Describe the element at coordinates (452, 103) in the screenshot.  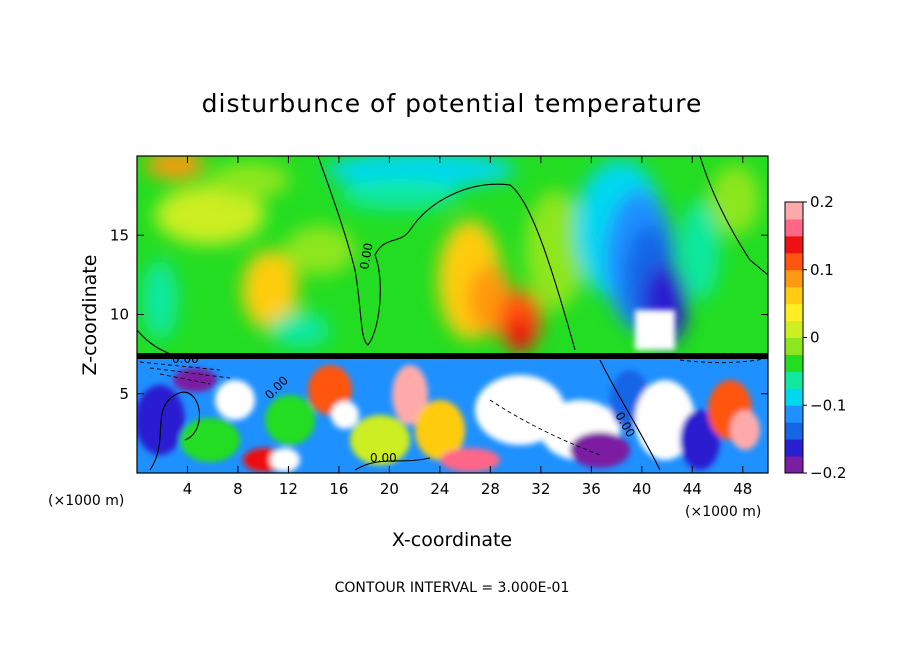
I see `chart-title: disturbunce of potential temperature` at that location.